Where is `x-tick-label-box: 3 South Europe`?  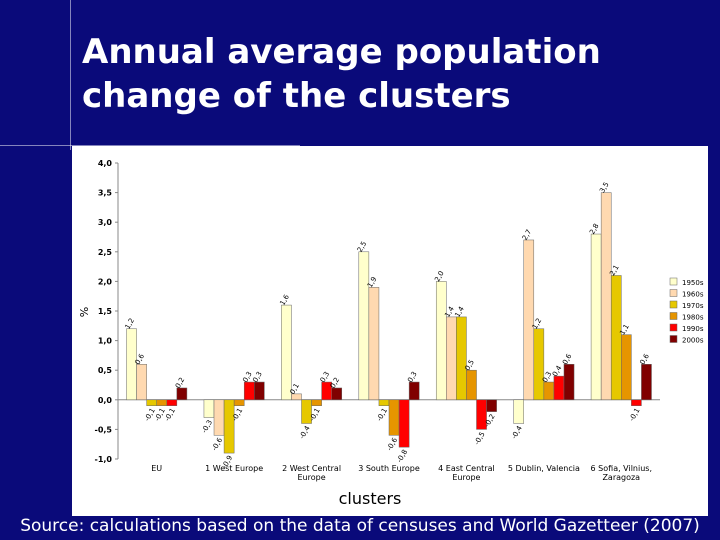
x-tick-label-box: 3 South Europe is located at coordinates (389, 468).